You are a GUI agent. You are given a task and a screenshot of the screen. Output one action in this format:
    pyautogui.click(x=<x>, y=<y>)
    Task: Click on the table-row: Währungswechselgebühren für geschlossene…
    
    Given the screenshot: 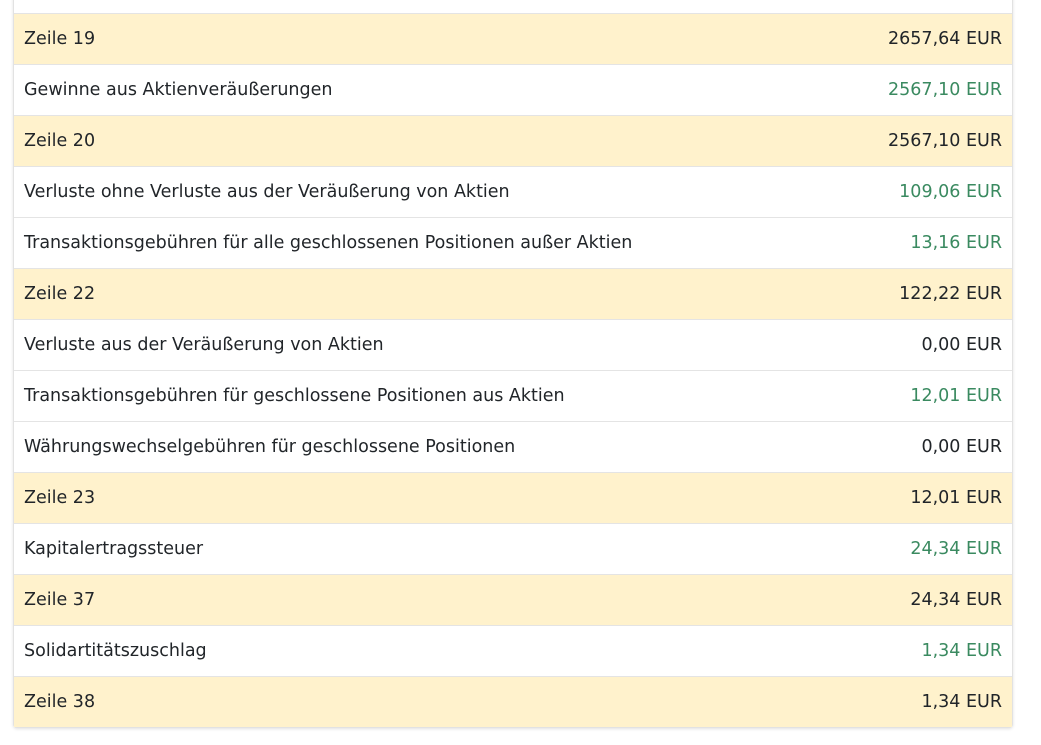 What is the action you would take?
    pyautogui.click(x=513, y=447)
    